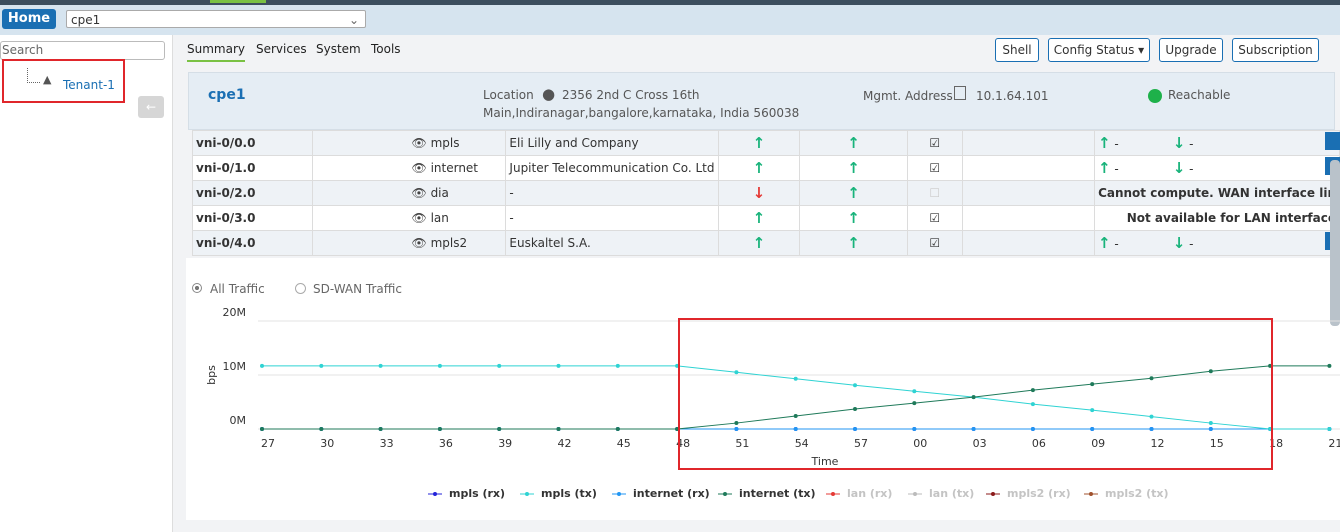 Image resolution: width=1340 pixels, height=532 pixels. What do you see at coordinates (357, 289) in the screenshot?
I see `radio-label: SD-WAN Traffic` at bounding box center [357, 289].